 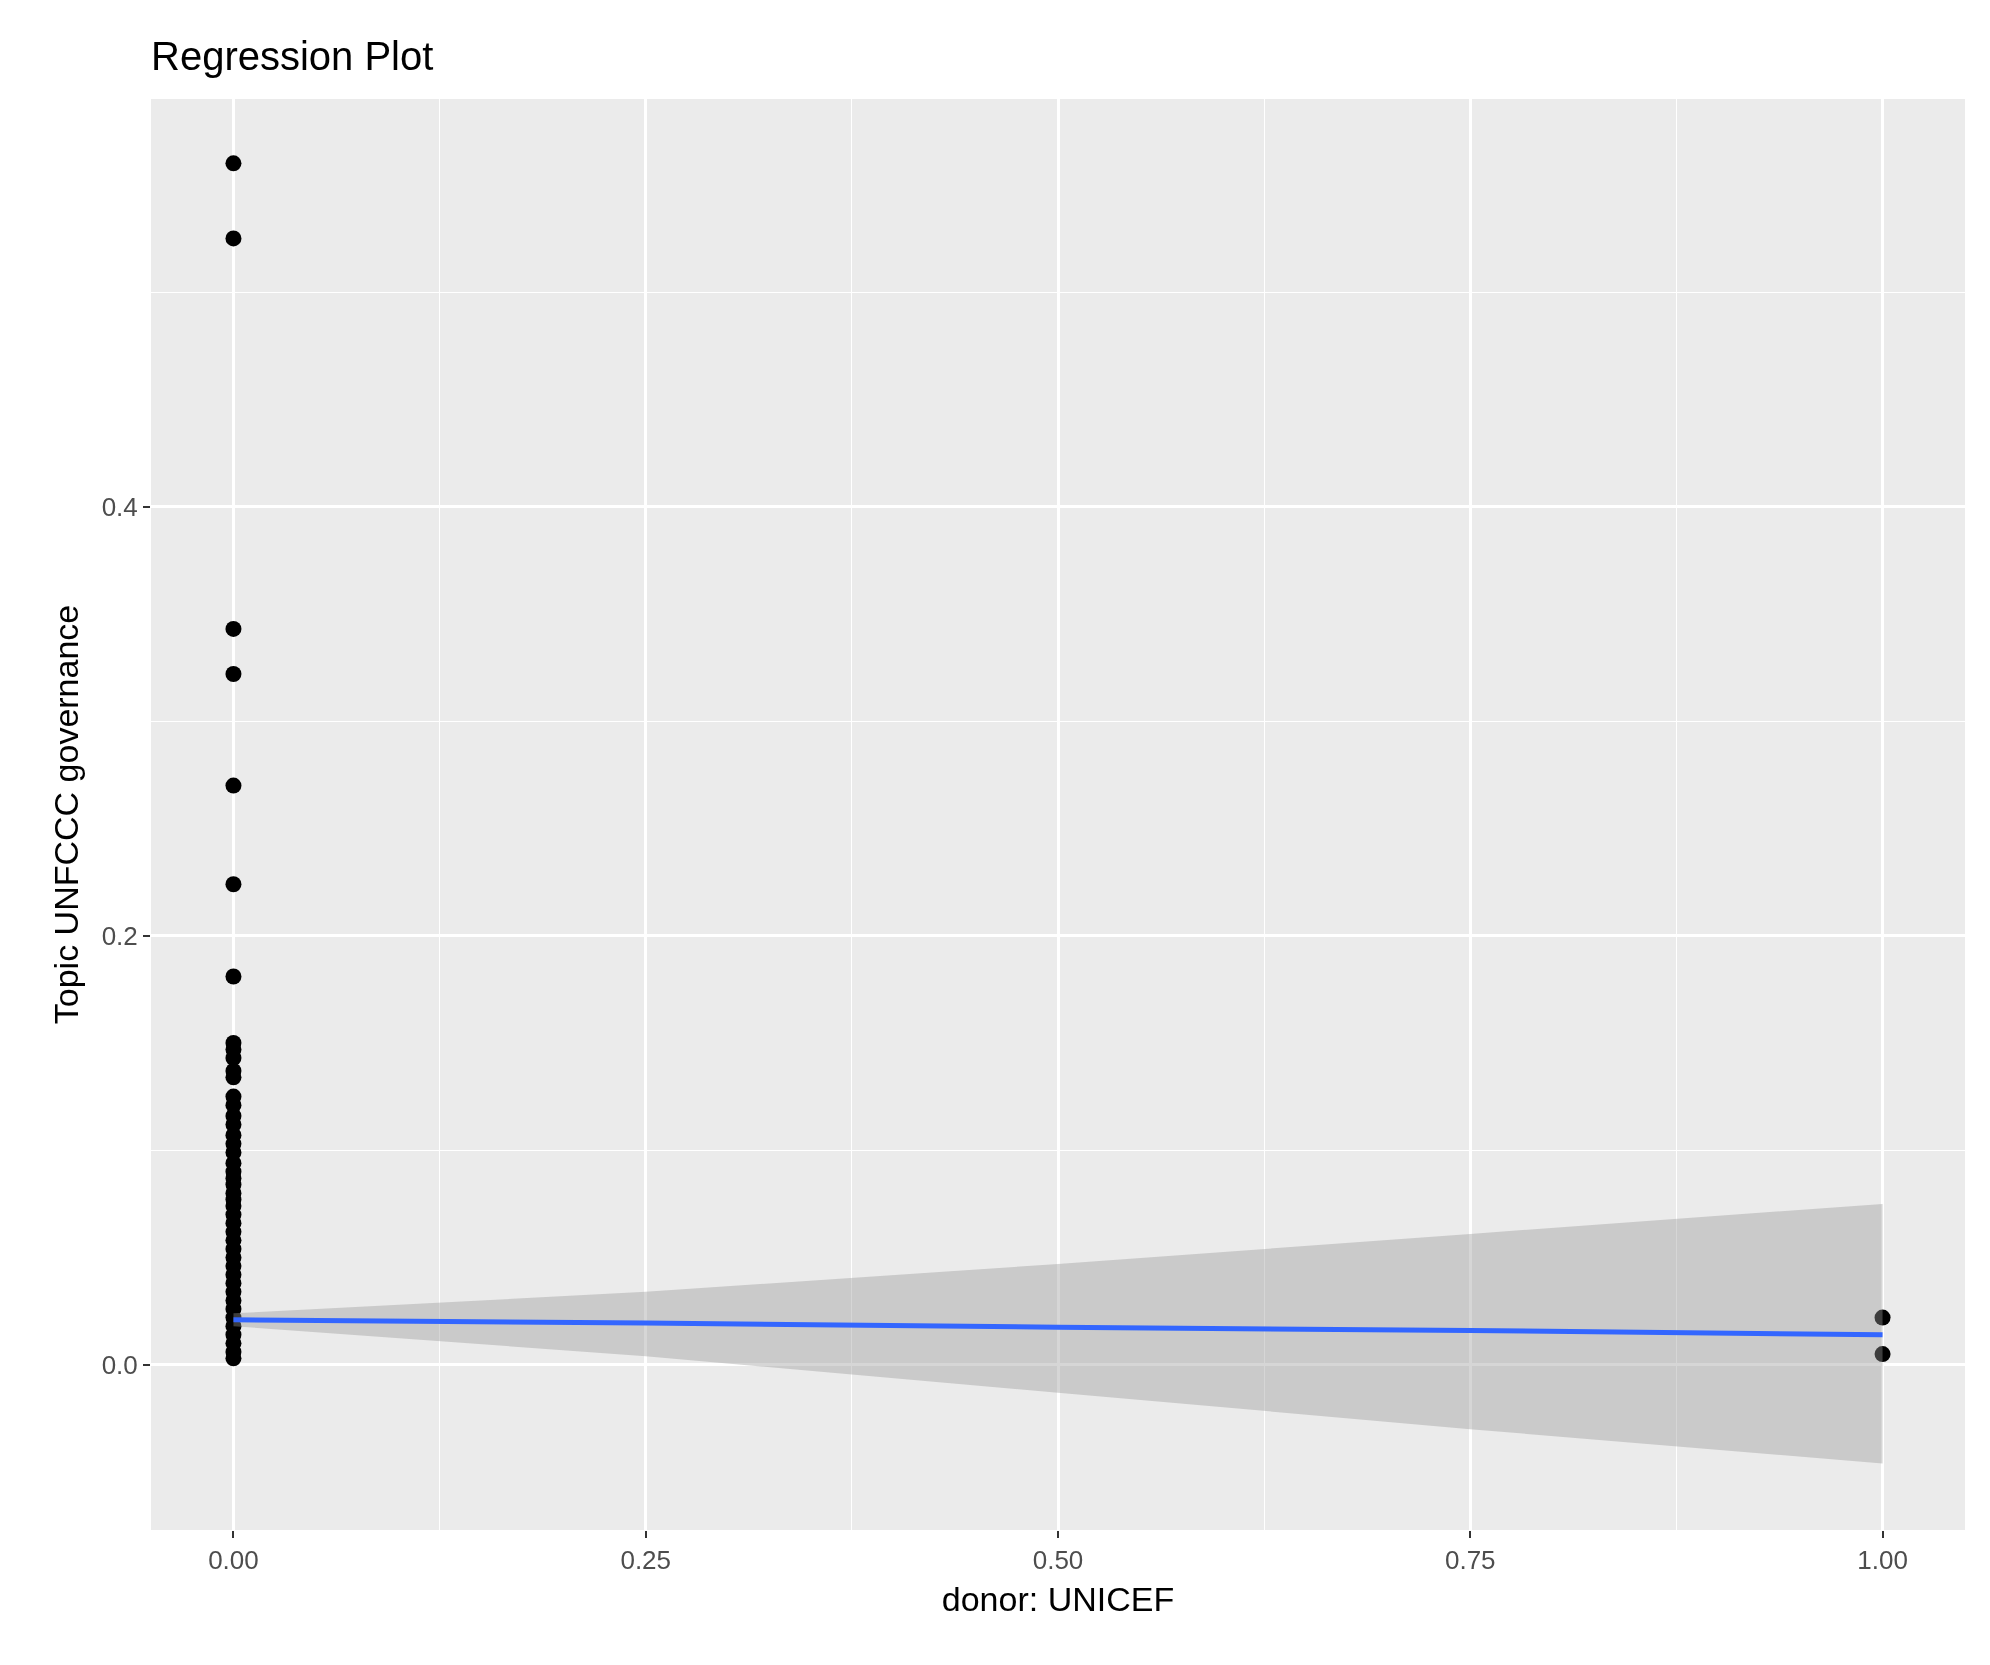 What do you see at coordinates (646, 1560) in the screenshot?
I see `x-tick-label: 0.25` at bounding box center [646, 1560].